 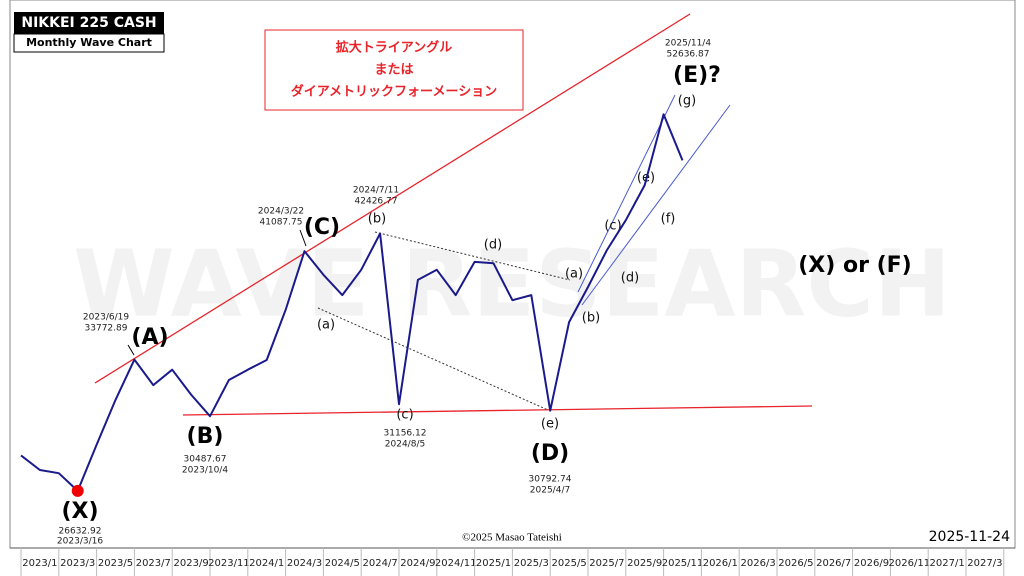 I want to click on date-label: 2024/3/22, so click(x=281, y=212).